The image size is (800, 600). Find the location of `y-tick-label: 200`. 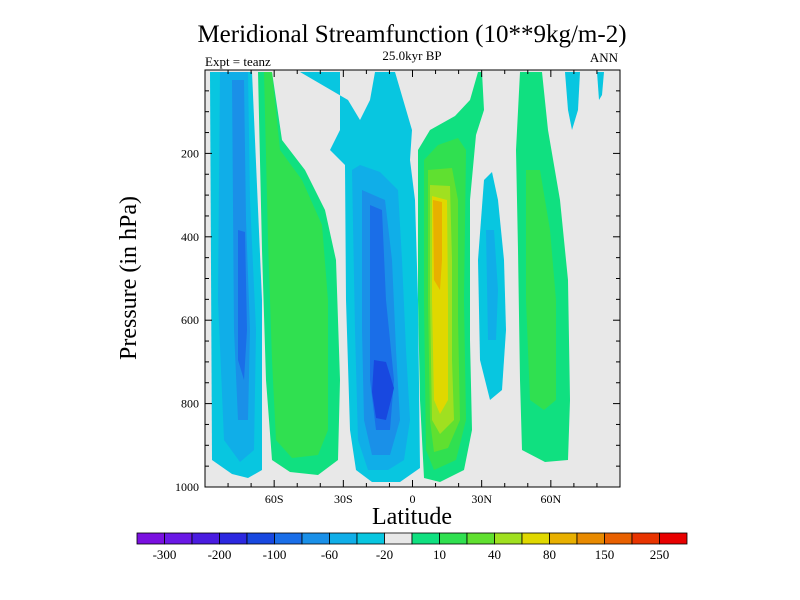

y-tick-label: 200 is located at coordinates (190, 153).